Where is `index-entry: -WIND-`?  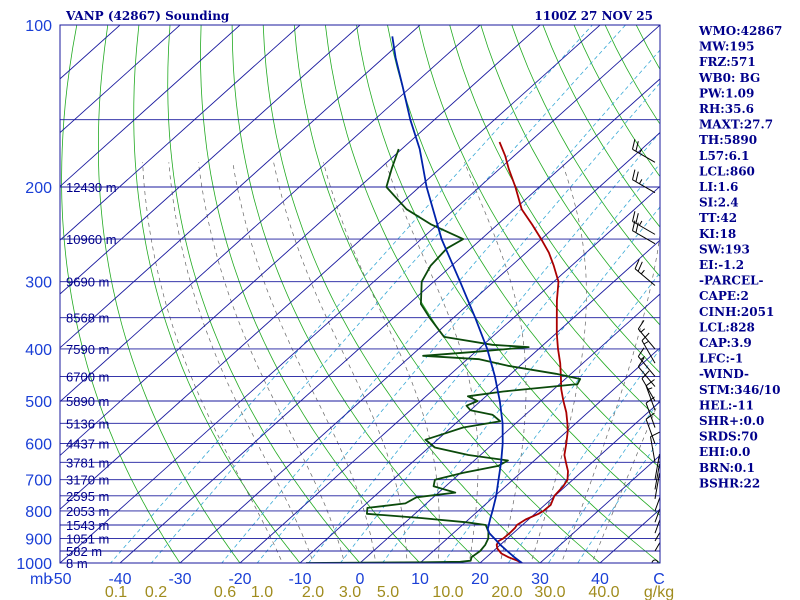
index-entry: -WIND- is located at coordinates (724, 374).